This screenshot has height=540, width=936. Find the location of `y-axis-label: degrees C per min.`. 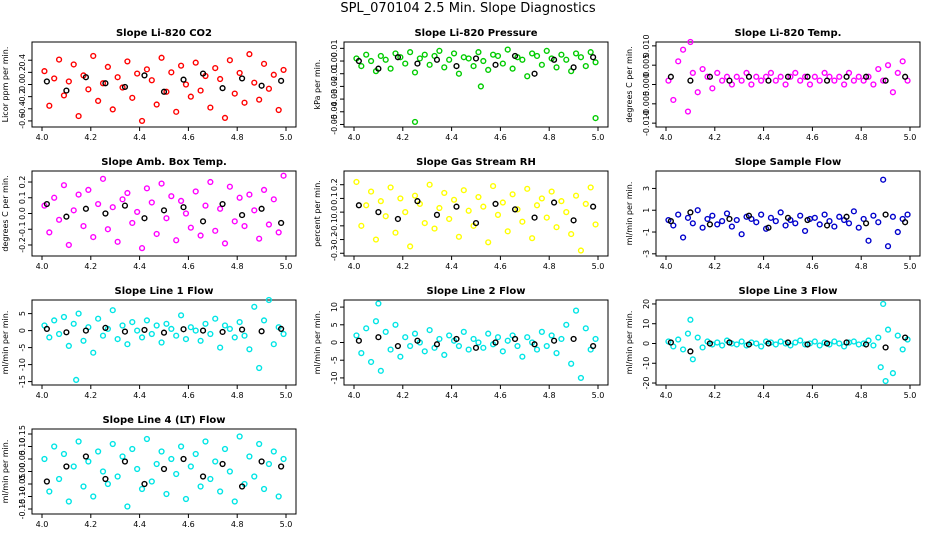

y-axis-label: degrees C per min. is located at coordinates (629, 84).